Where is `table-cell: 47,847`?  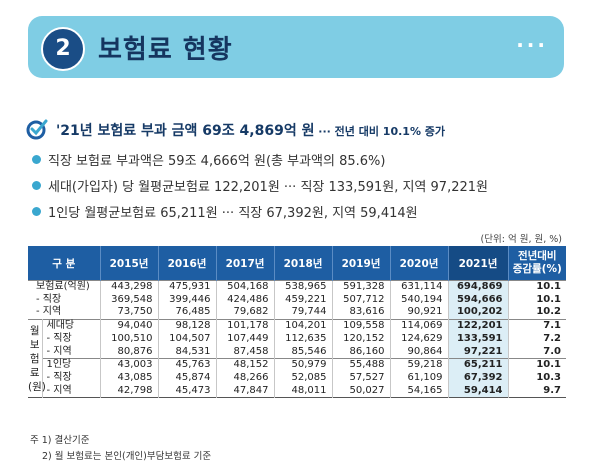 table-cell: 47,847 is located at coordinates (245, 391).